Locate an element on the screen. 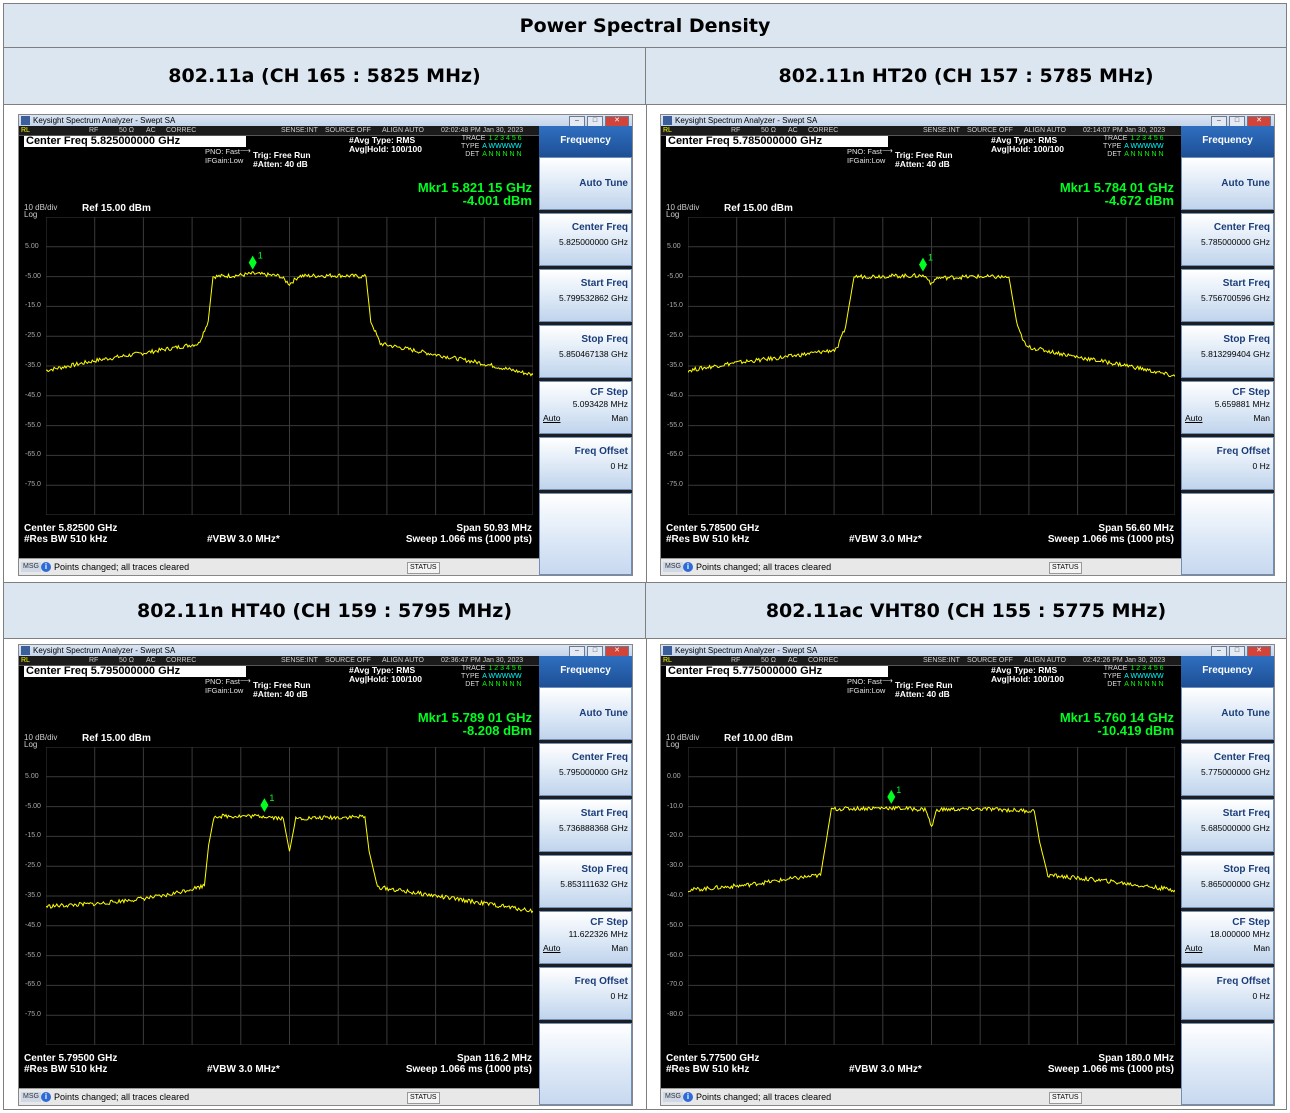 The width and height of the screenshot is (1290, 1113). status-correction: CORREC is located at coordinates (823, 130).